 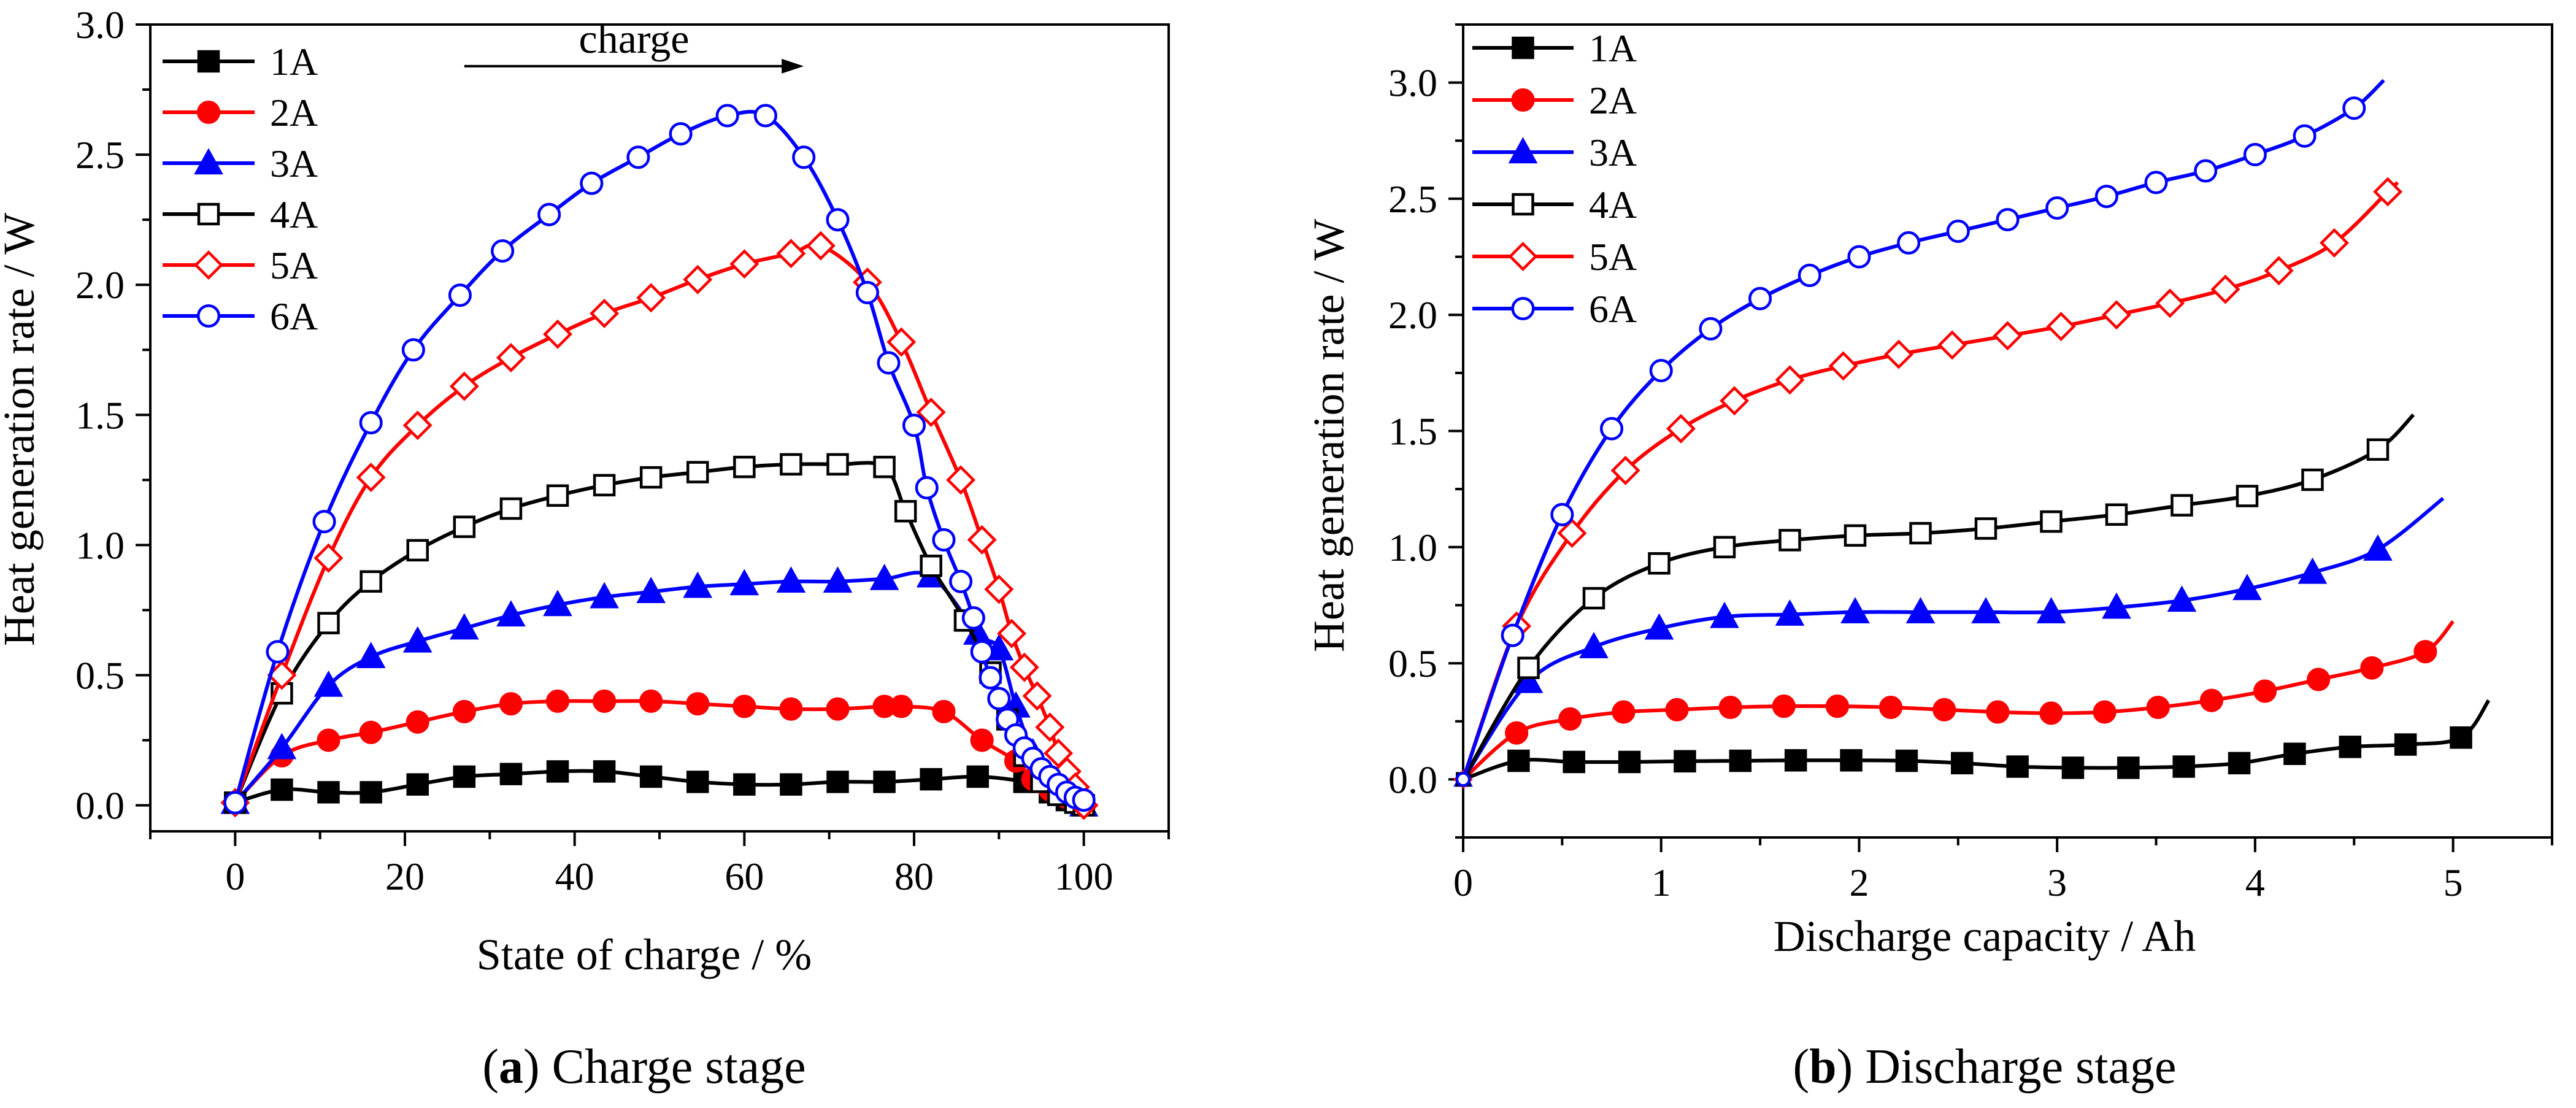 I want to click on y-tick-label-0-6: 3.0, so click(x=100, y=25).